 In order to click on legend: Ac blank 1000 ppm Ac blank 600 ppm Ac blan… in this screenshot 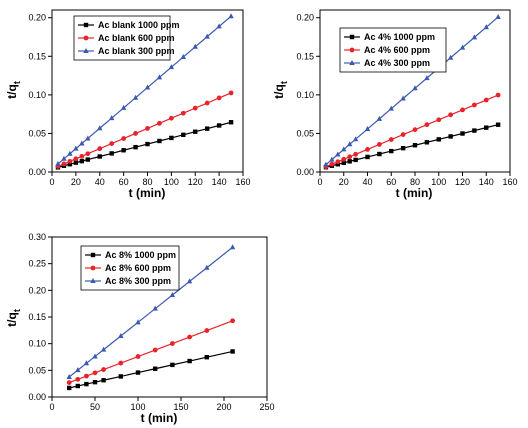, I will do `click(126, 38)`.